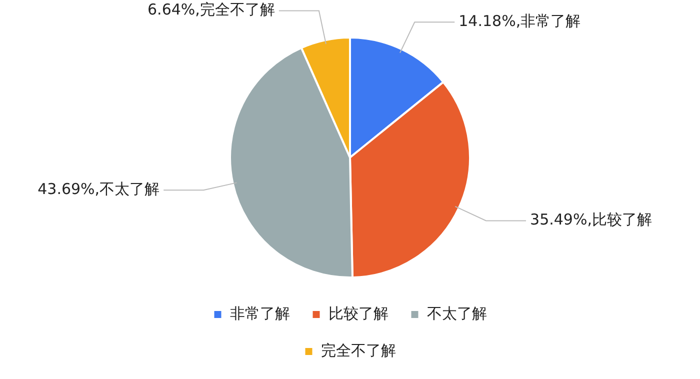 Image resolution: width=700 pixels, height=379 pixels. I want to click on legend-label: 非常了解, so click(260, 313).